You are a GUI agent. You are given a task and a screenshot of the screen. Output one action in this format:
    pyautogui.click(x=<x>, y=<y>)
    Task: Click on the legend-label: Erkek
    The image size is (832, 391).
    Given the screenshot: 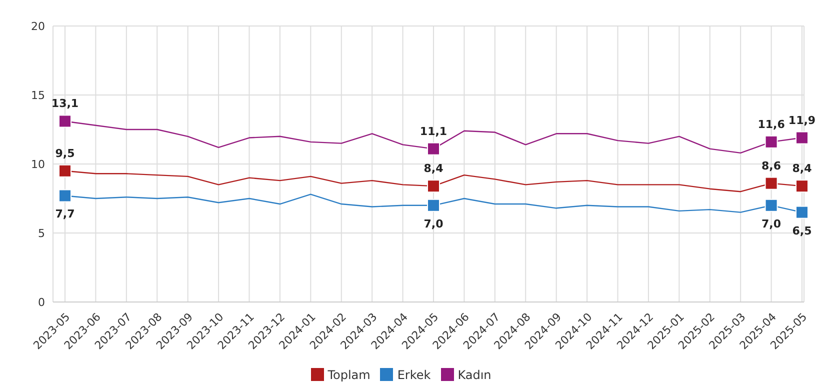 What is the action you would take?
    pyautogui.click(x=414, y=375)
    